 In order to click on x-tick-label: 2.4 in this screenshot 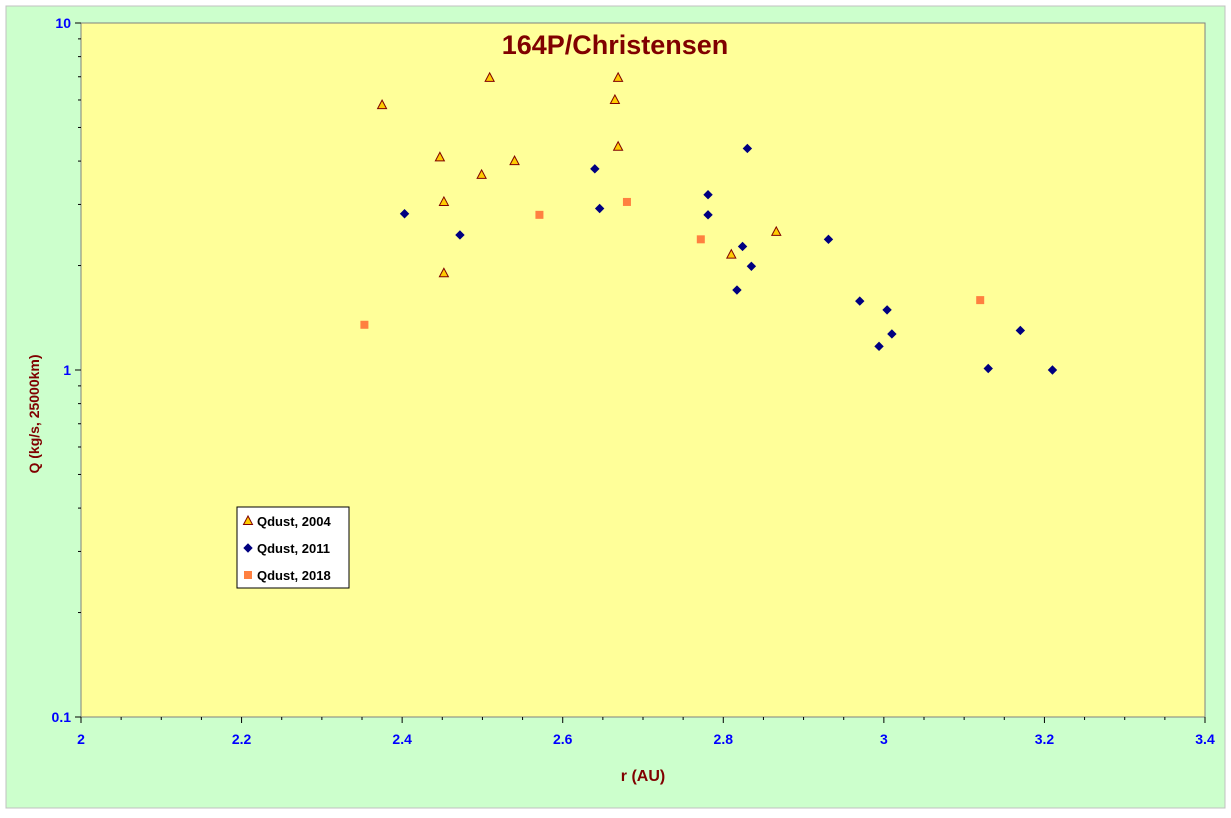, I will do `click(402, 739)`.